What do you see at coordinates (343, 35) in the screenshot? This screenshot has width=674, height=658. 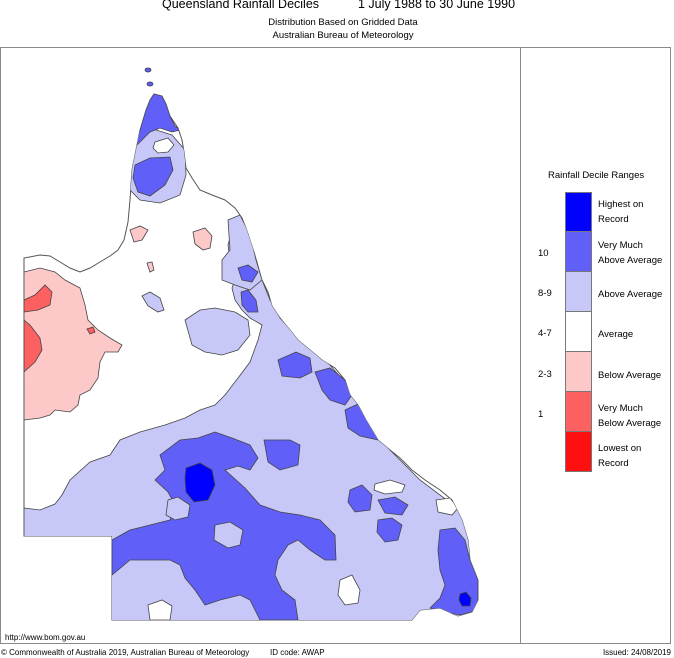 I see `map-subtitle-agency: Australian Bureau of Meteorology` at bounding box center [343, 35].